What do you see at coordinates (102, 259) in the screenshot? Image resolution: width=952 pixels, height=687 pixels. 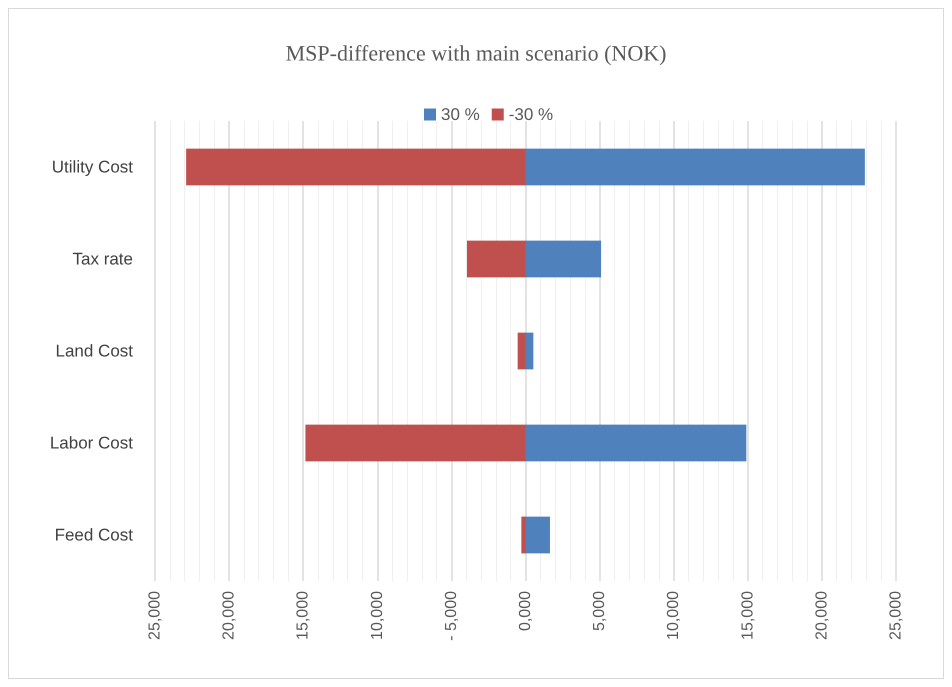 I see `y-tick-label: Tax rate` at bounding box center [102, 259].